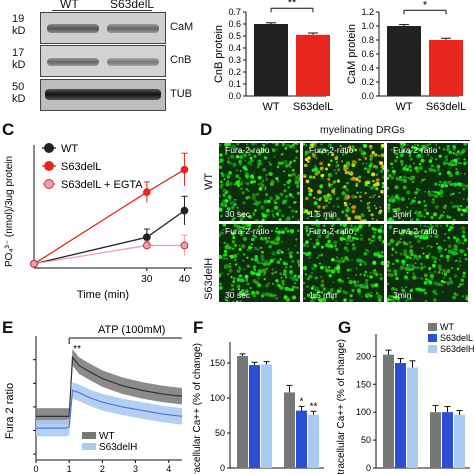 This screenshot has height=474, width=474. I want to click on legend-marker, so click(49, 184).